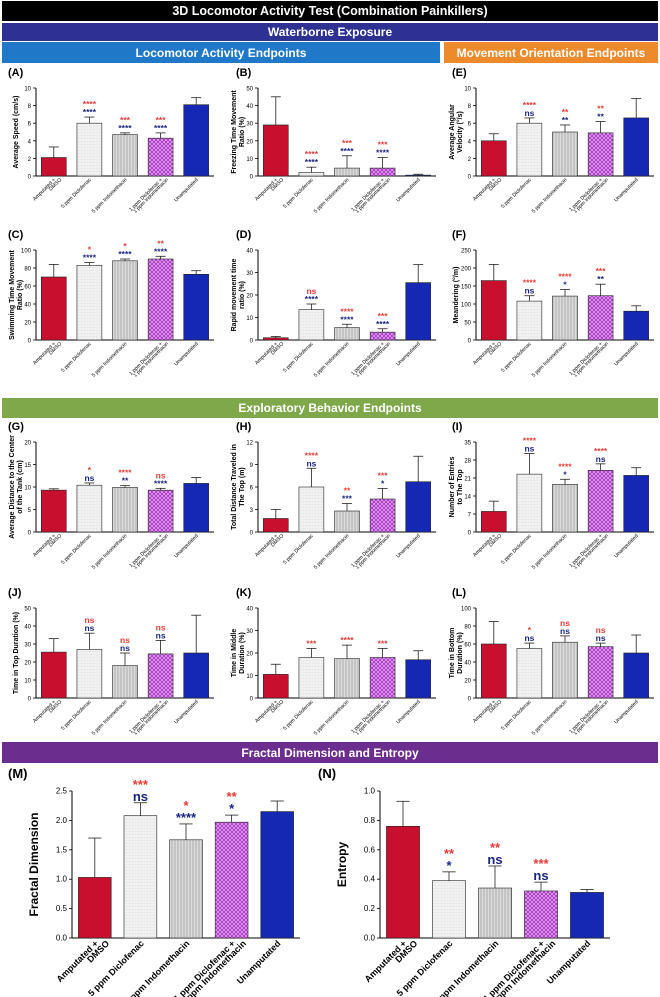 The height and width of the screenshot is (997, 660). Describe the element at coordinates (332, 718) in the screenshot. I see `chart-k-x-tick-label: 5 ppm Indomethacin` at that location.